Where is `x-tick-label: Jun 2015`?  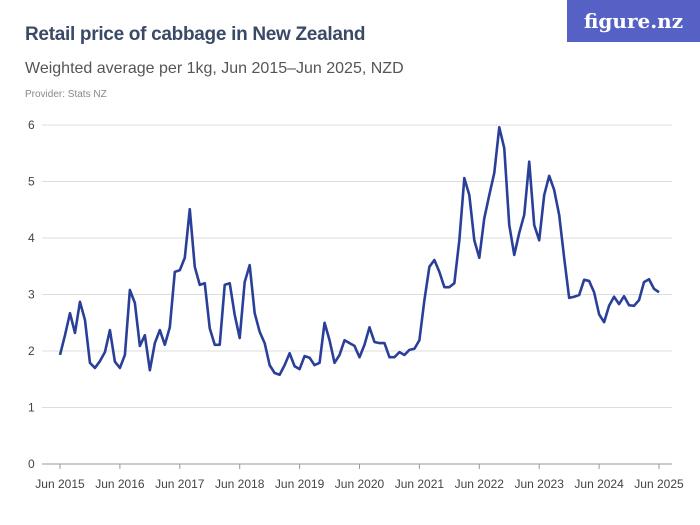 x-tick-label: Jun 2015 is located at coordinates (60, 484).